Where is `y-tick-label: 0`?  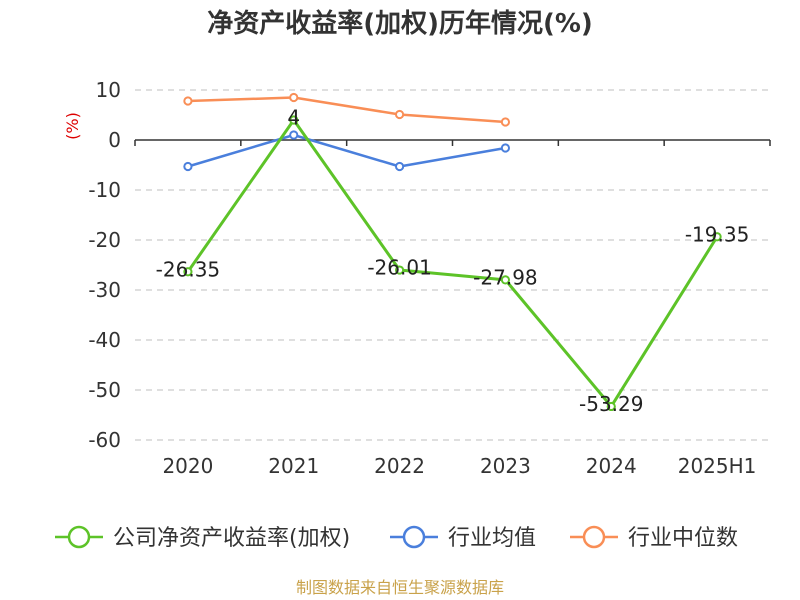 y-tick-label: 0 is located at coordinates (114, 140).